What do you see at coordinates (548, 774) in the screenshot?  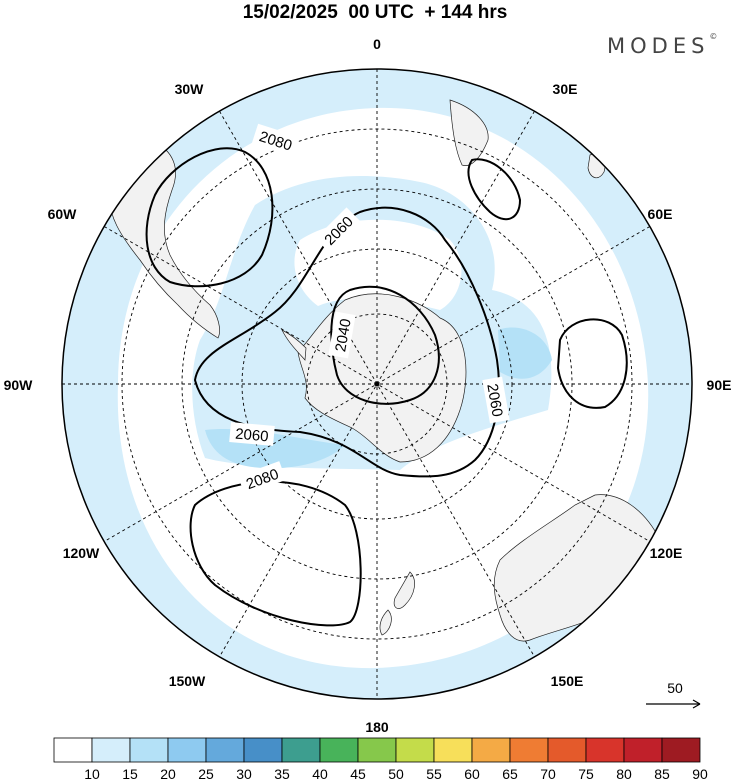 I see `colorbar-tick-label: 70` at bounding box center [548, 774].